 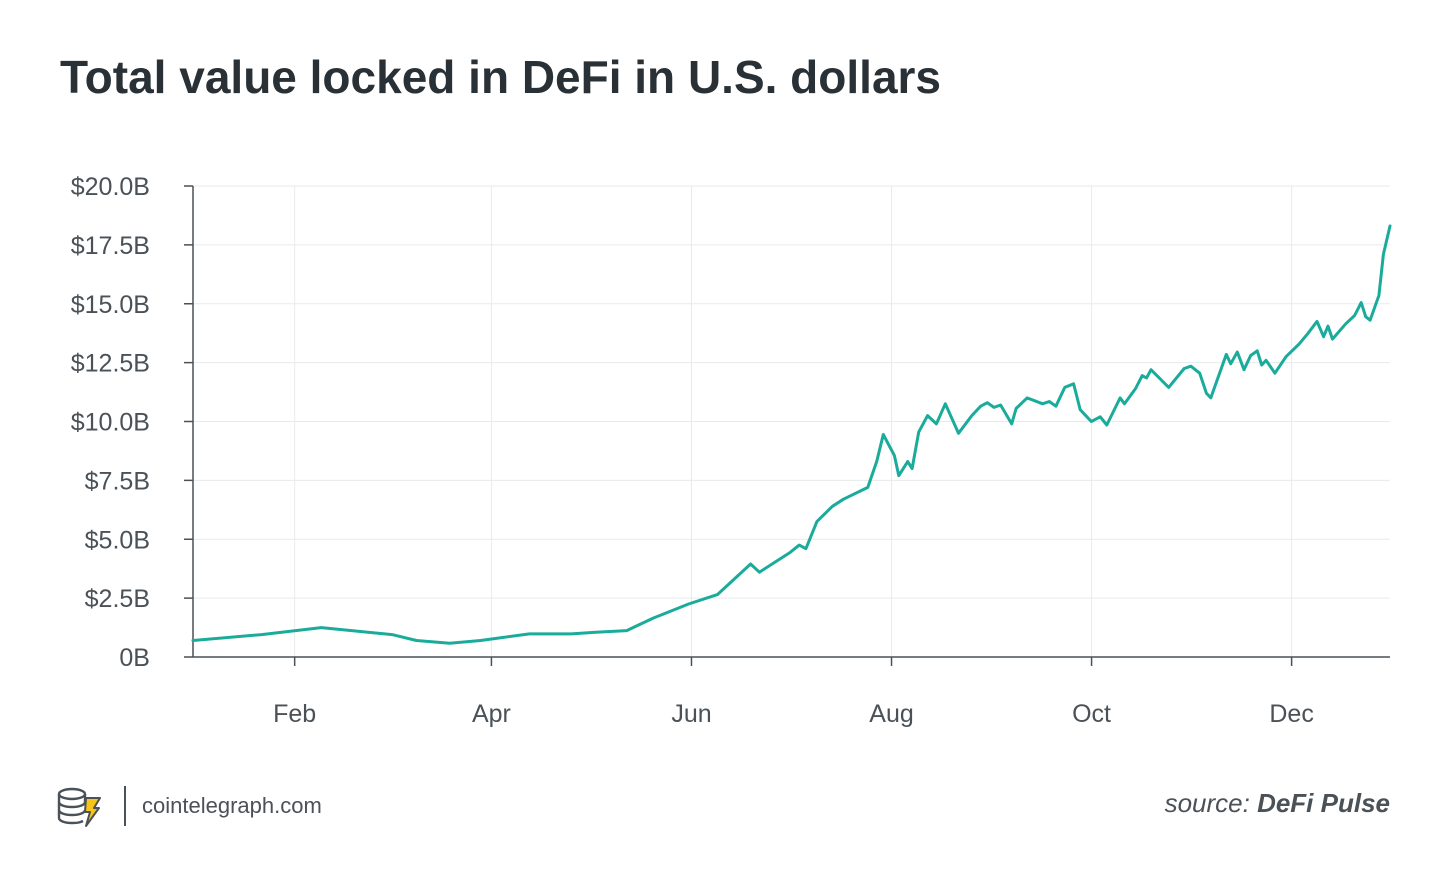 I want to click on x-tick-label: Apr, so click(x=491, y=714).